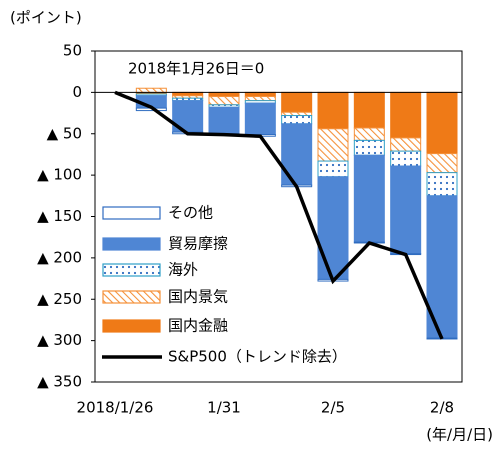  What do you see at coordinates (183, 270) in the screenshot?
I see `legend-label: 海外` at bounding box center [183, 270].